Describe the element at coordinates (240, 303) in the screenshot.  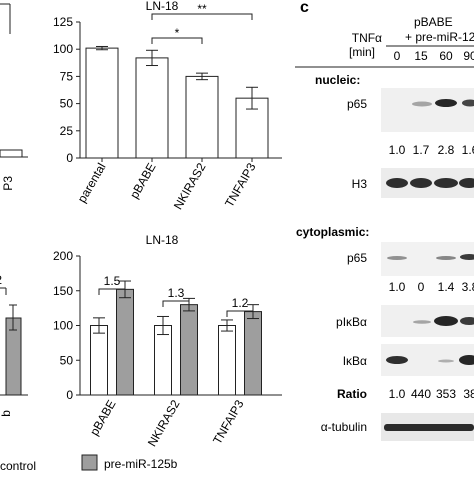
I see `ratio-label: 1.2` at that location.